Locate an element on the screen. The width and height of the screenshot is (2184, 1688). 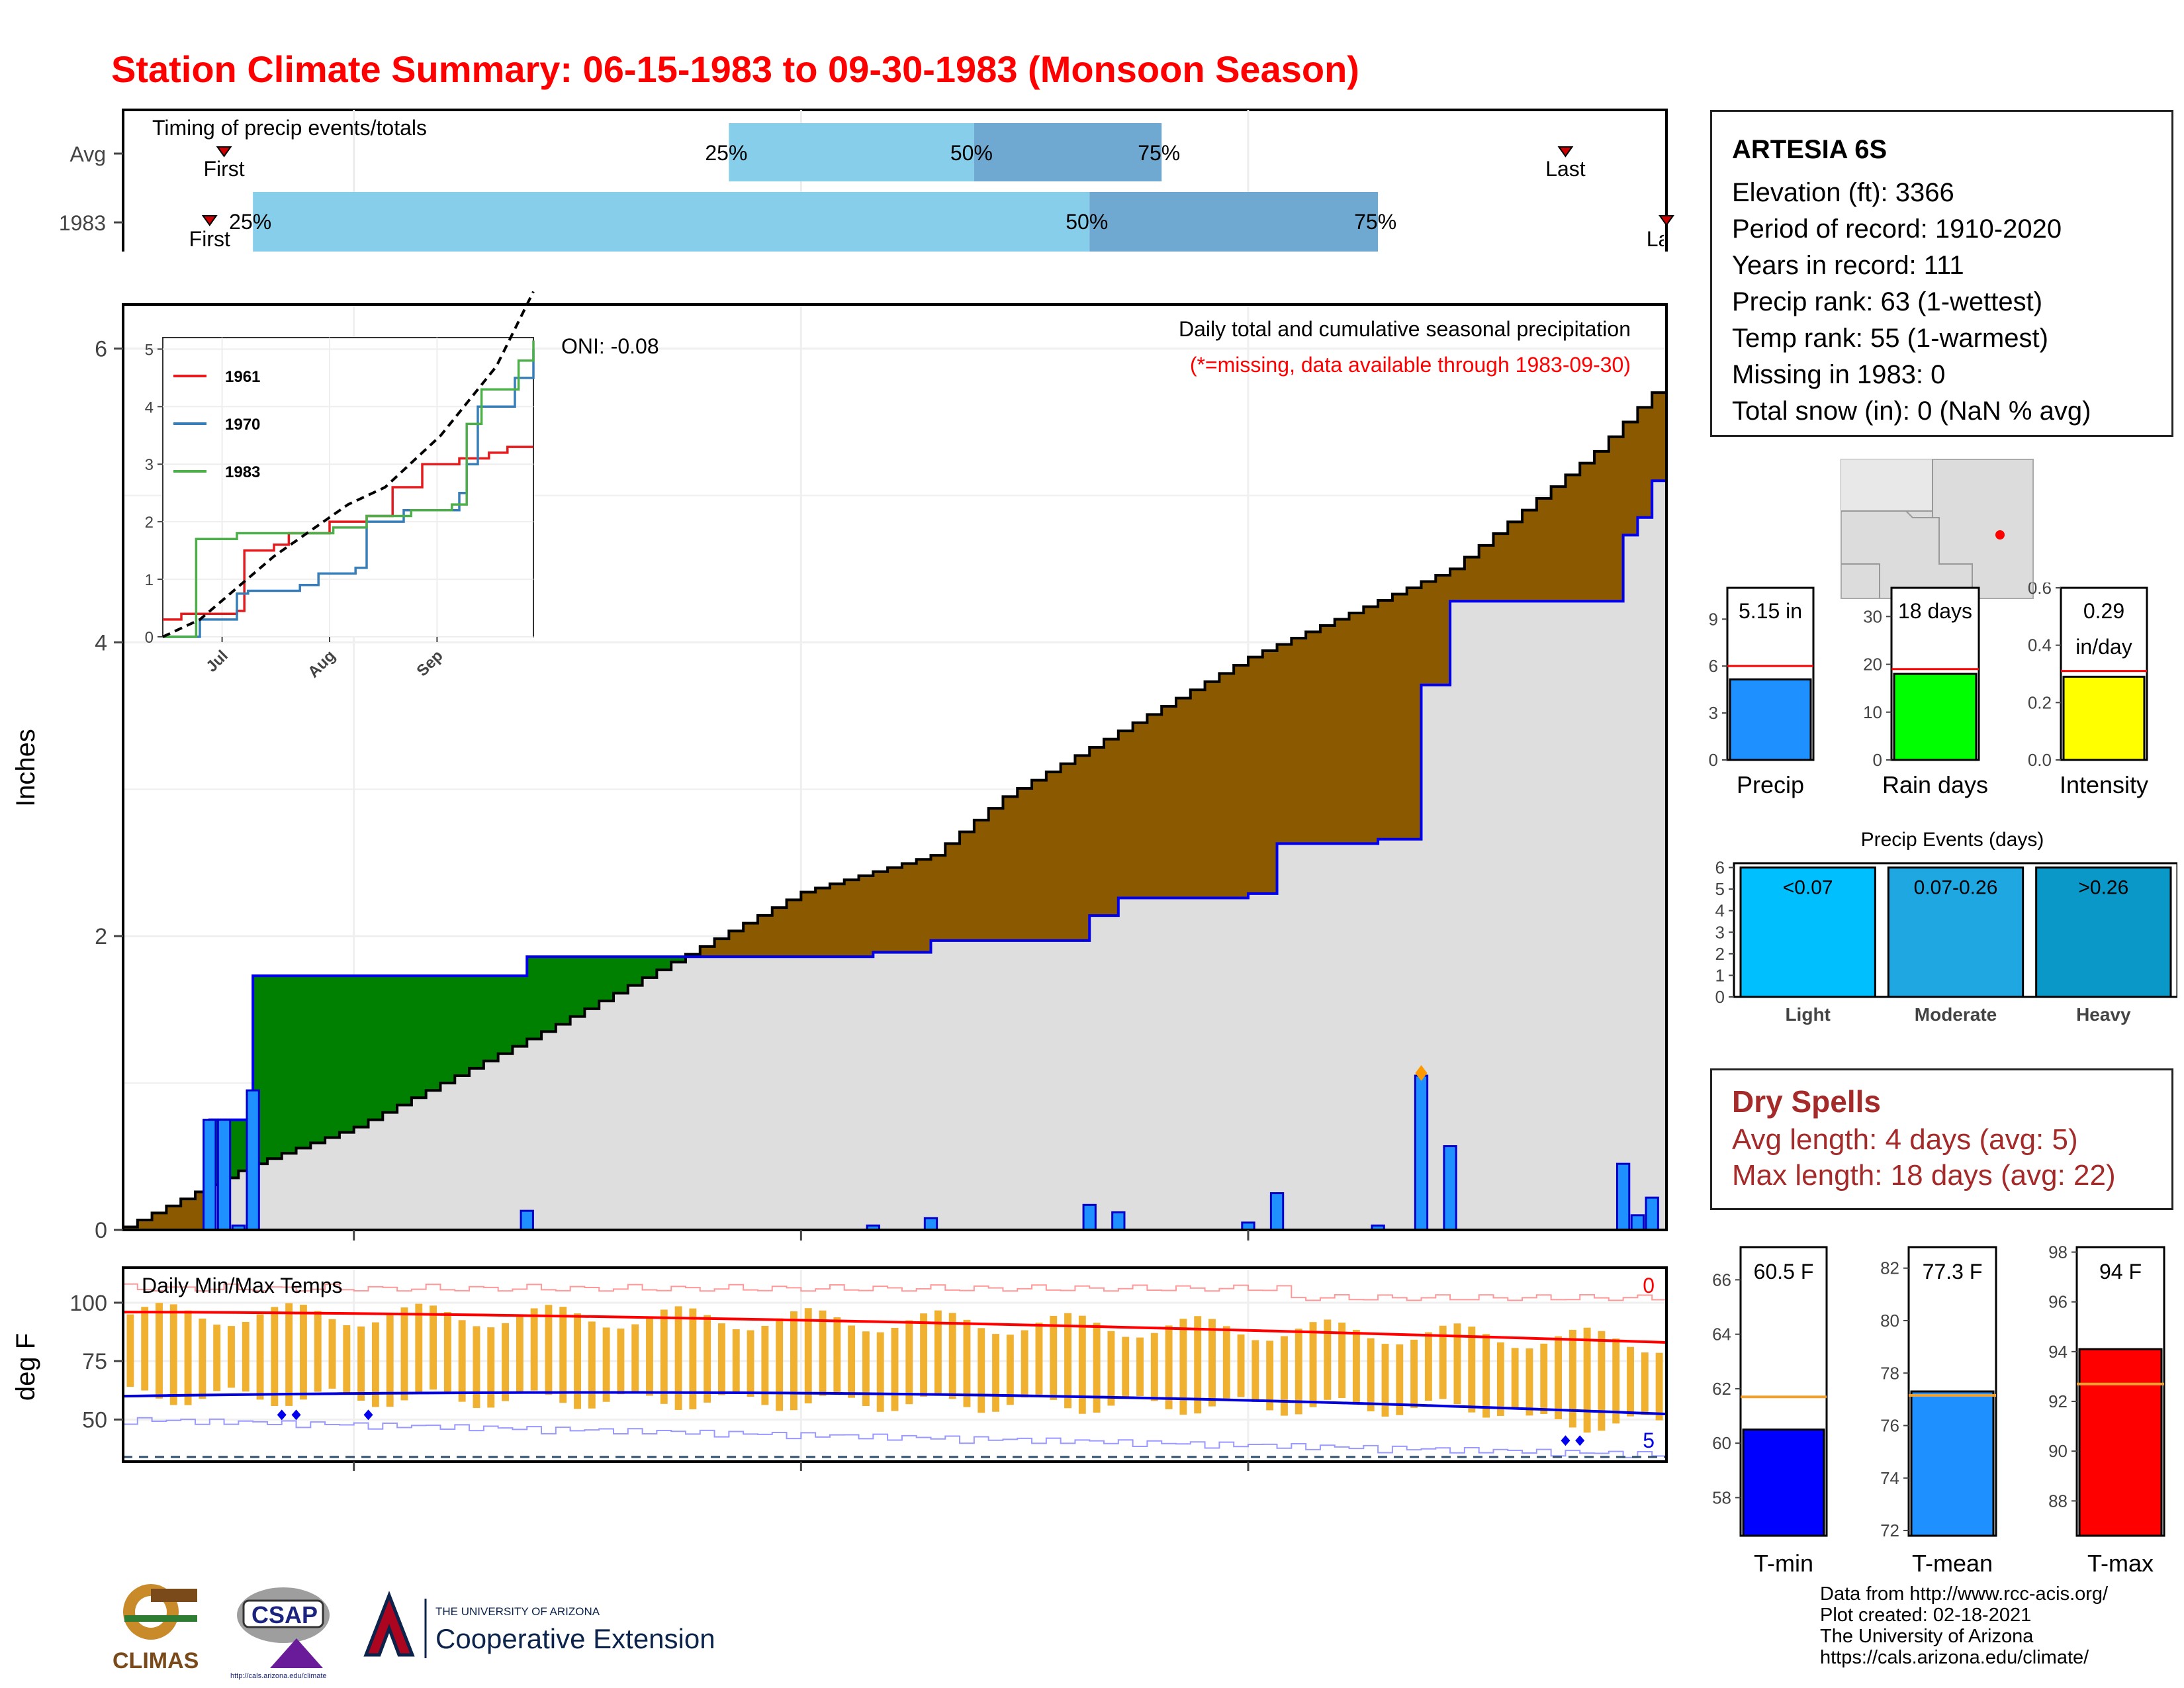
tbar-ytick-label: 58 is located at coordinates (1721, 1497).